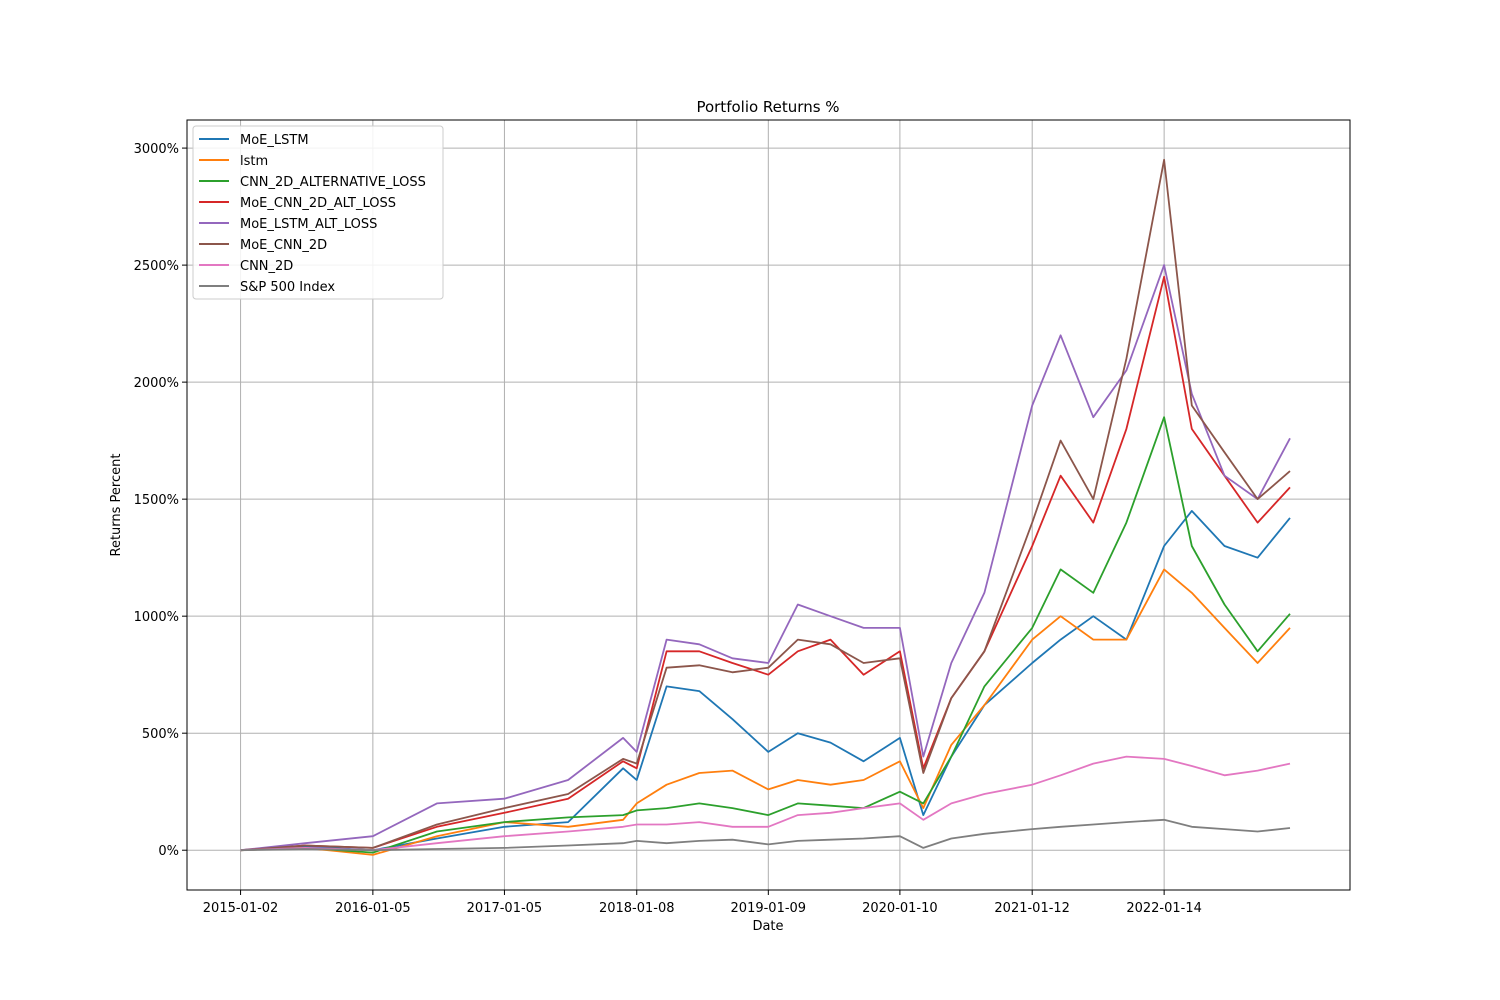 The height and width of the screenshot is (1000, 1500). Describe the element at coordinates (254, 161) in the screenshot. I see `legend-label: lstm` at that location.